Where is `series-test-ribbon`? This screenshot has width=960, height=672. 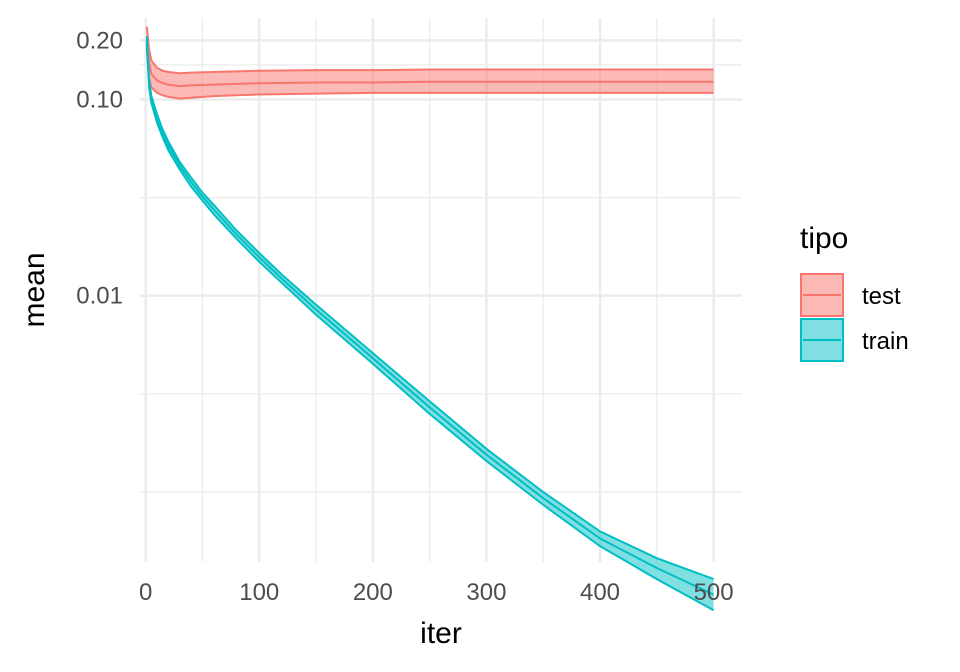 series-test-ribbon is located at coordinates (430, 62).